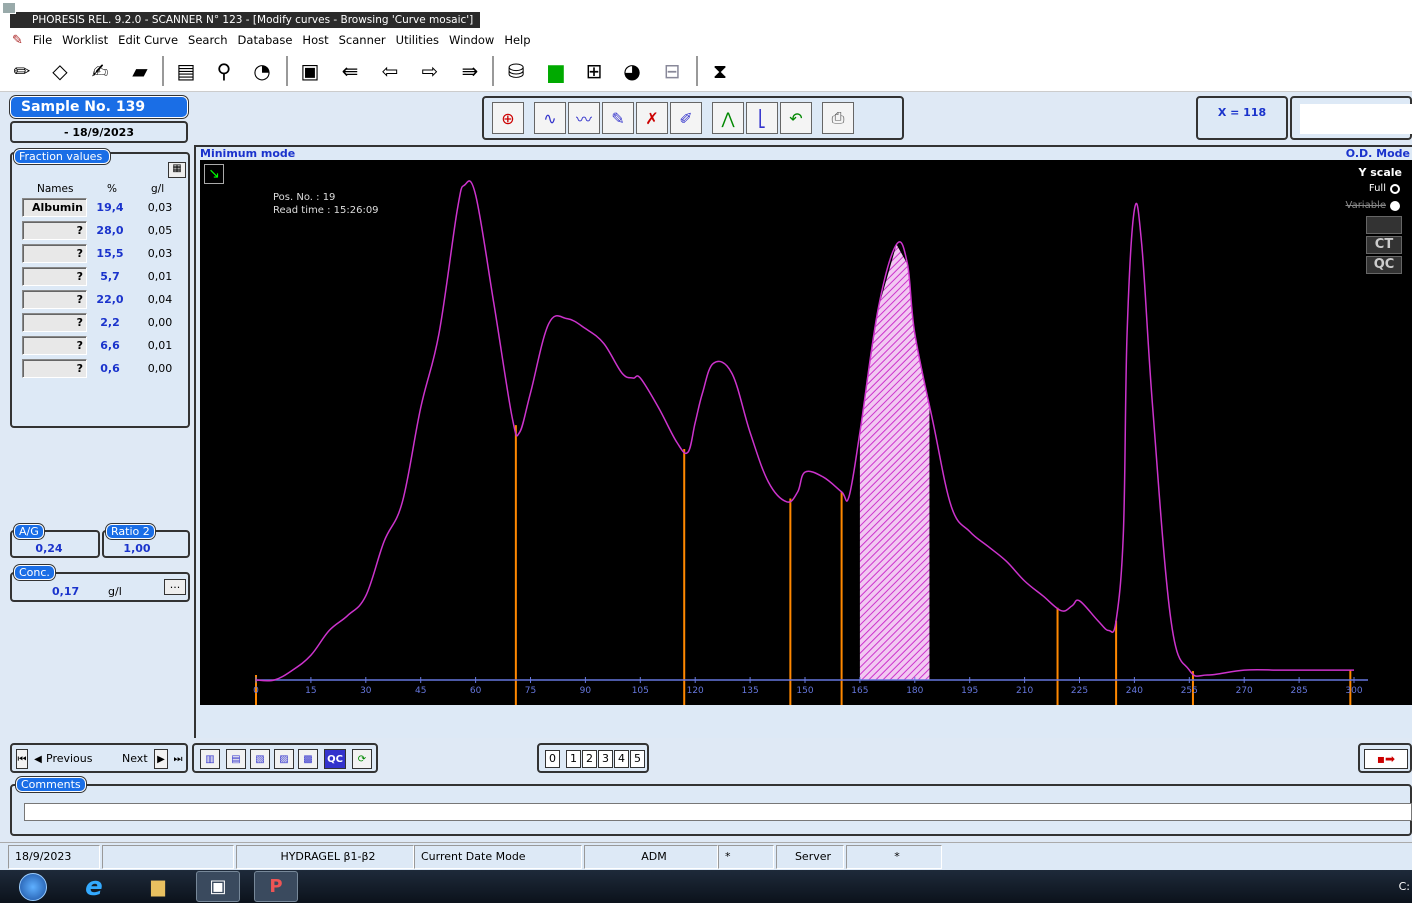  What do you see at coordinates (362, 40) in the screenshot?
I see `menu-scanner: Scanner` at bounding box center [362, 40].